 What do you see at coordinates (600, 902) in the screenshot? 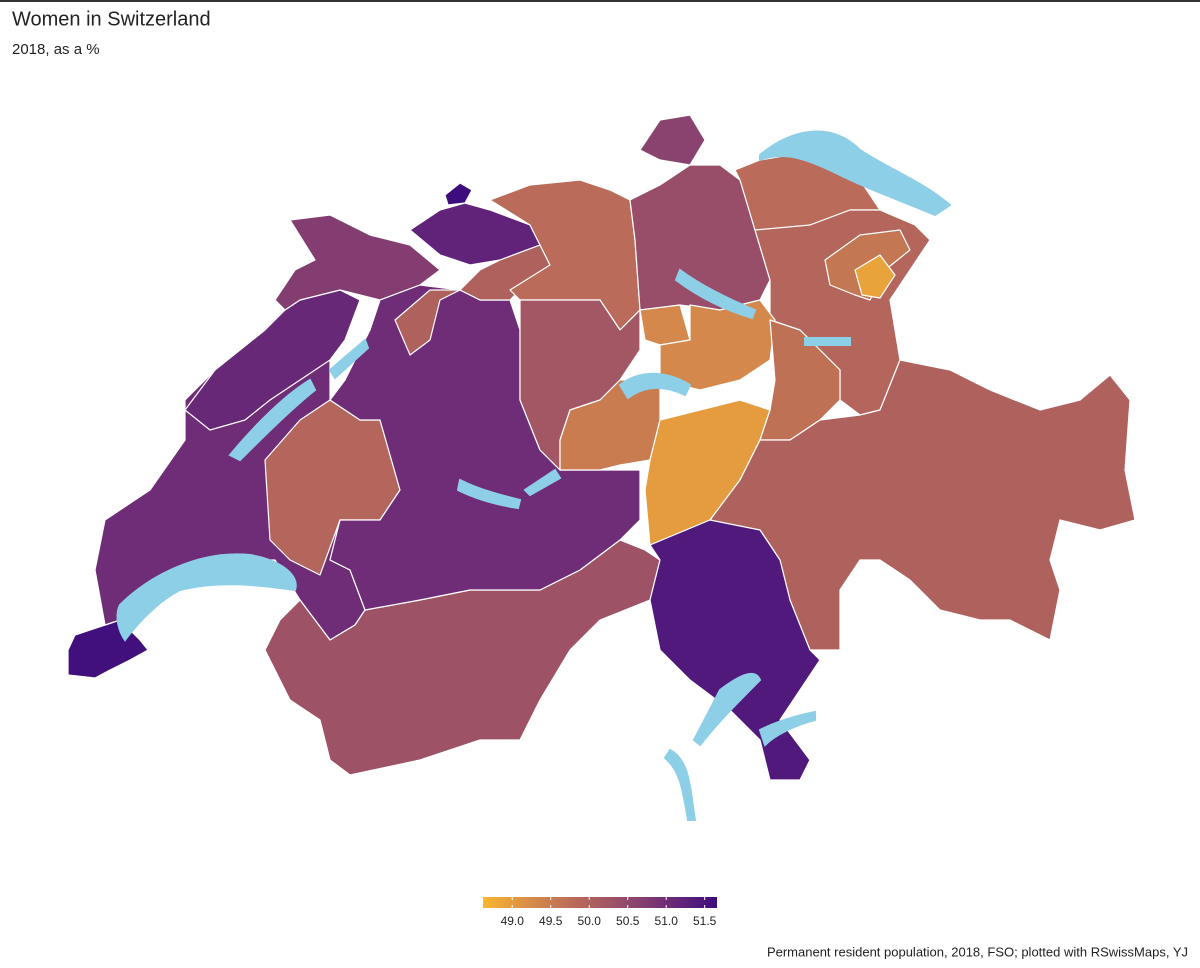
I see `colorbar` at bounding box center [600, 902].